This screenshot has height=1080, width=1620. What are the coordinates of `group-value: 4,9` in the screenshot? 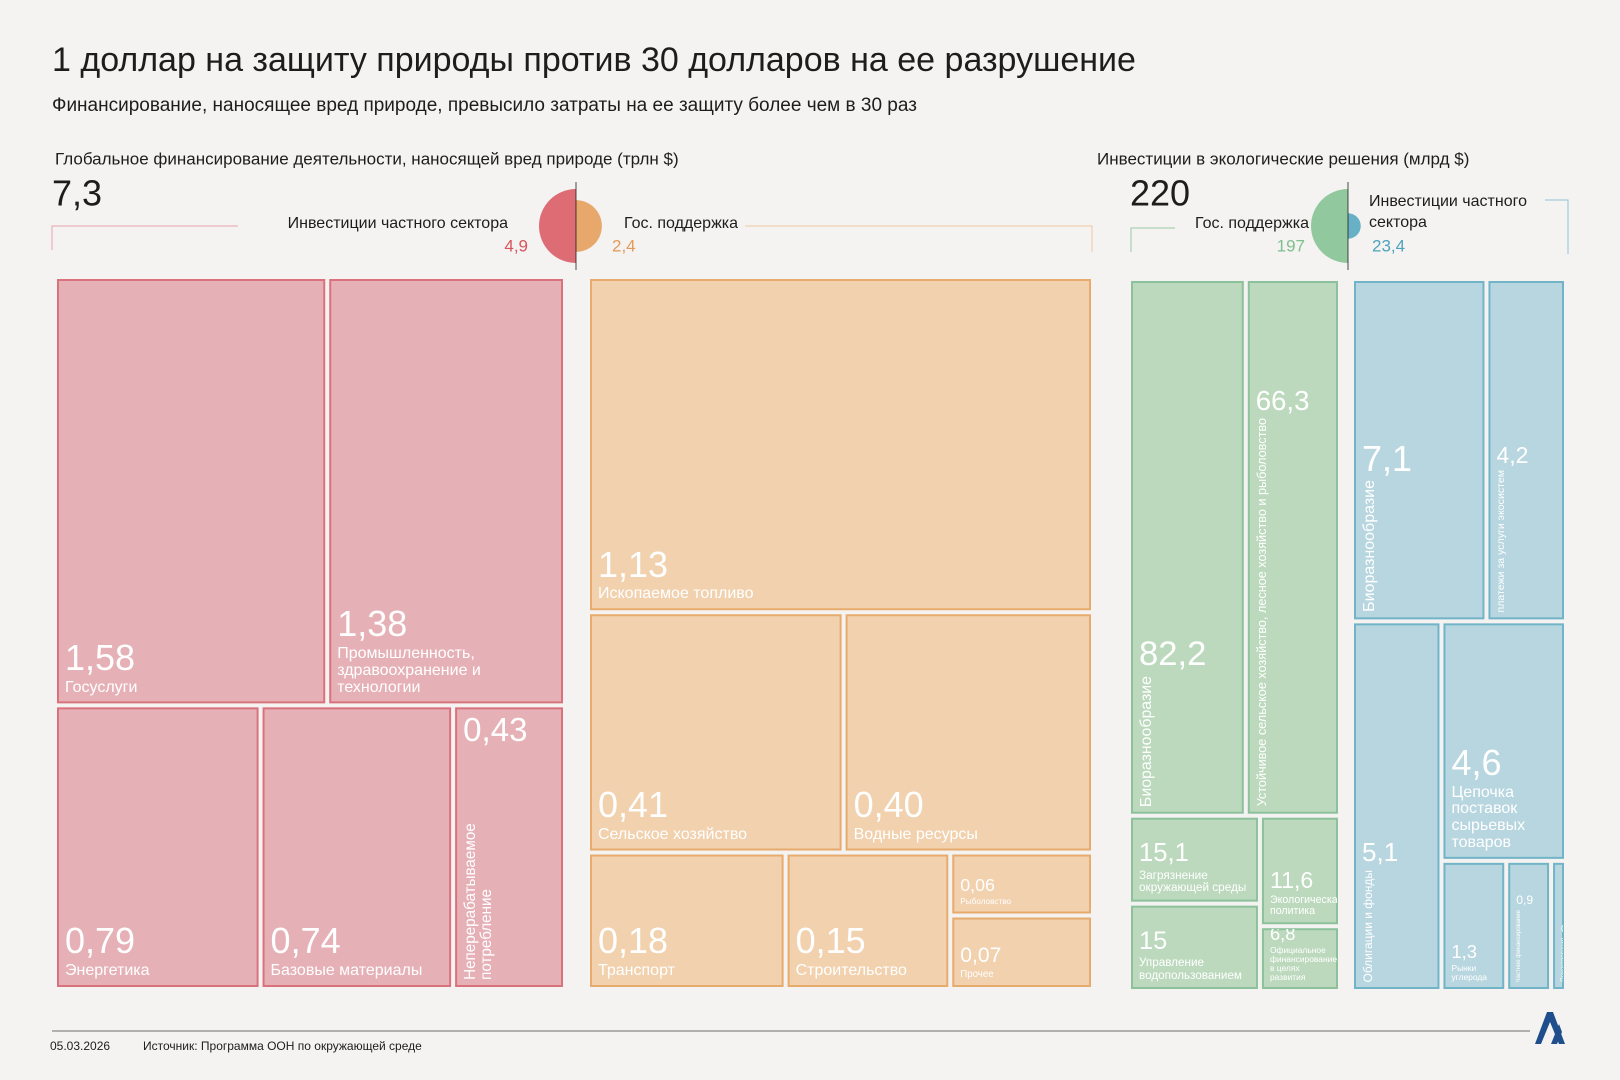 It's located at (516, 245).